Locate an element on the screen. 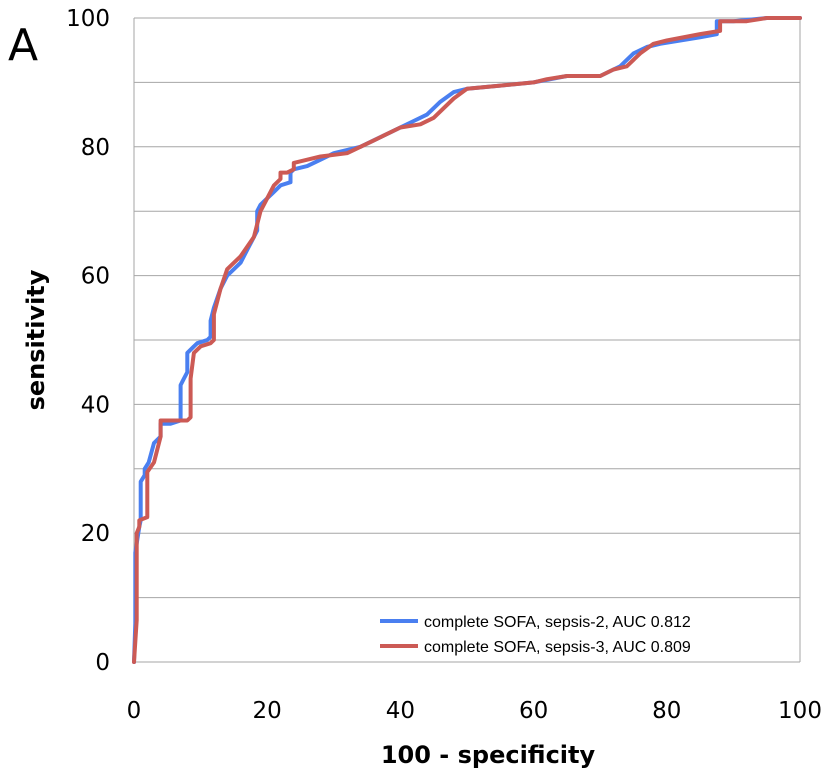 The image size is (829, 776). x-tick-label: 40 is located at coordinates (400, 711).